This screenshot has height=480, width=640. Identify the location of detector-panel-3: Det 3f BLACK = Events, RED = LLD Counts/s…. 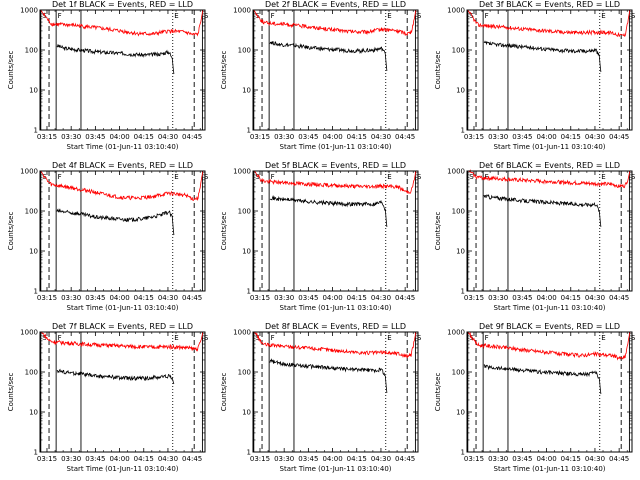
(535, 75).